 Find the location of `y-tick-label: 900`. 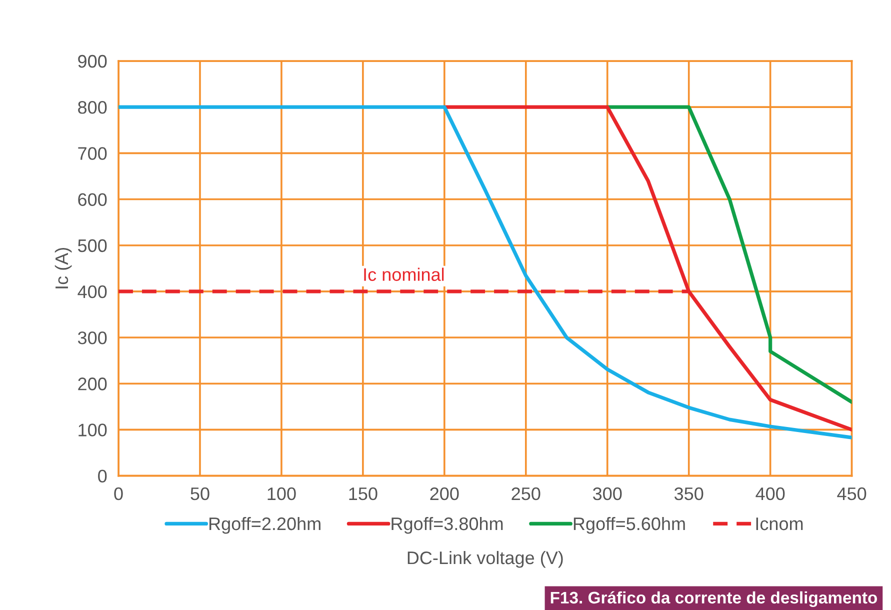

y-tick-label: 900 is located at coordinates (92, 61).